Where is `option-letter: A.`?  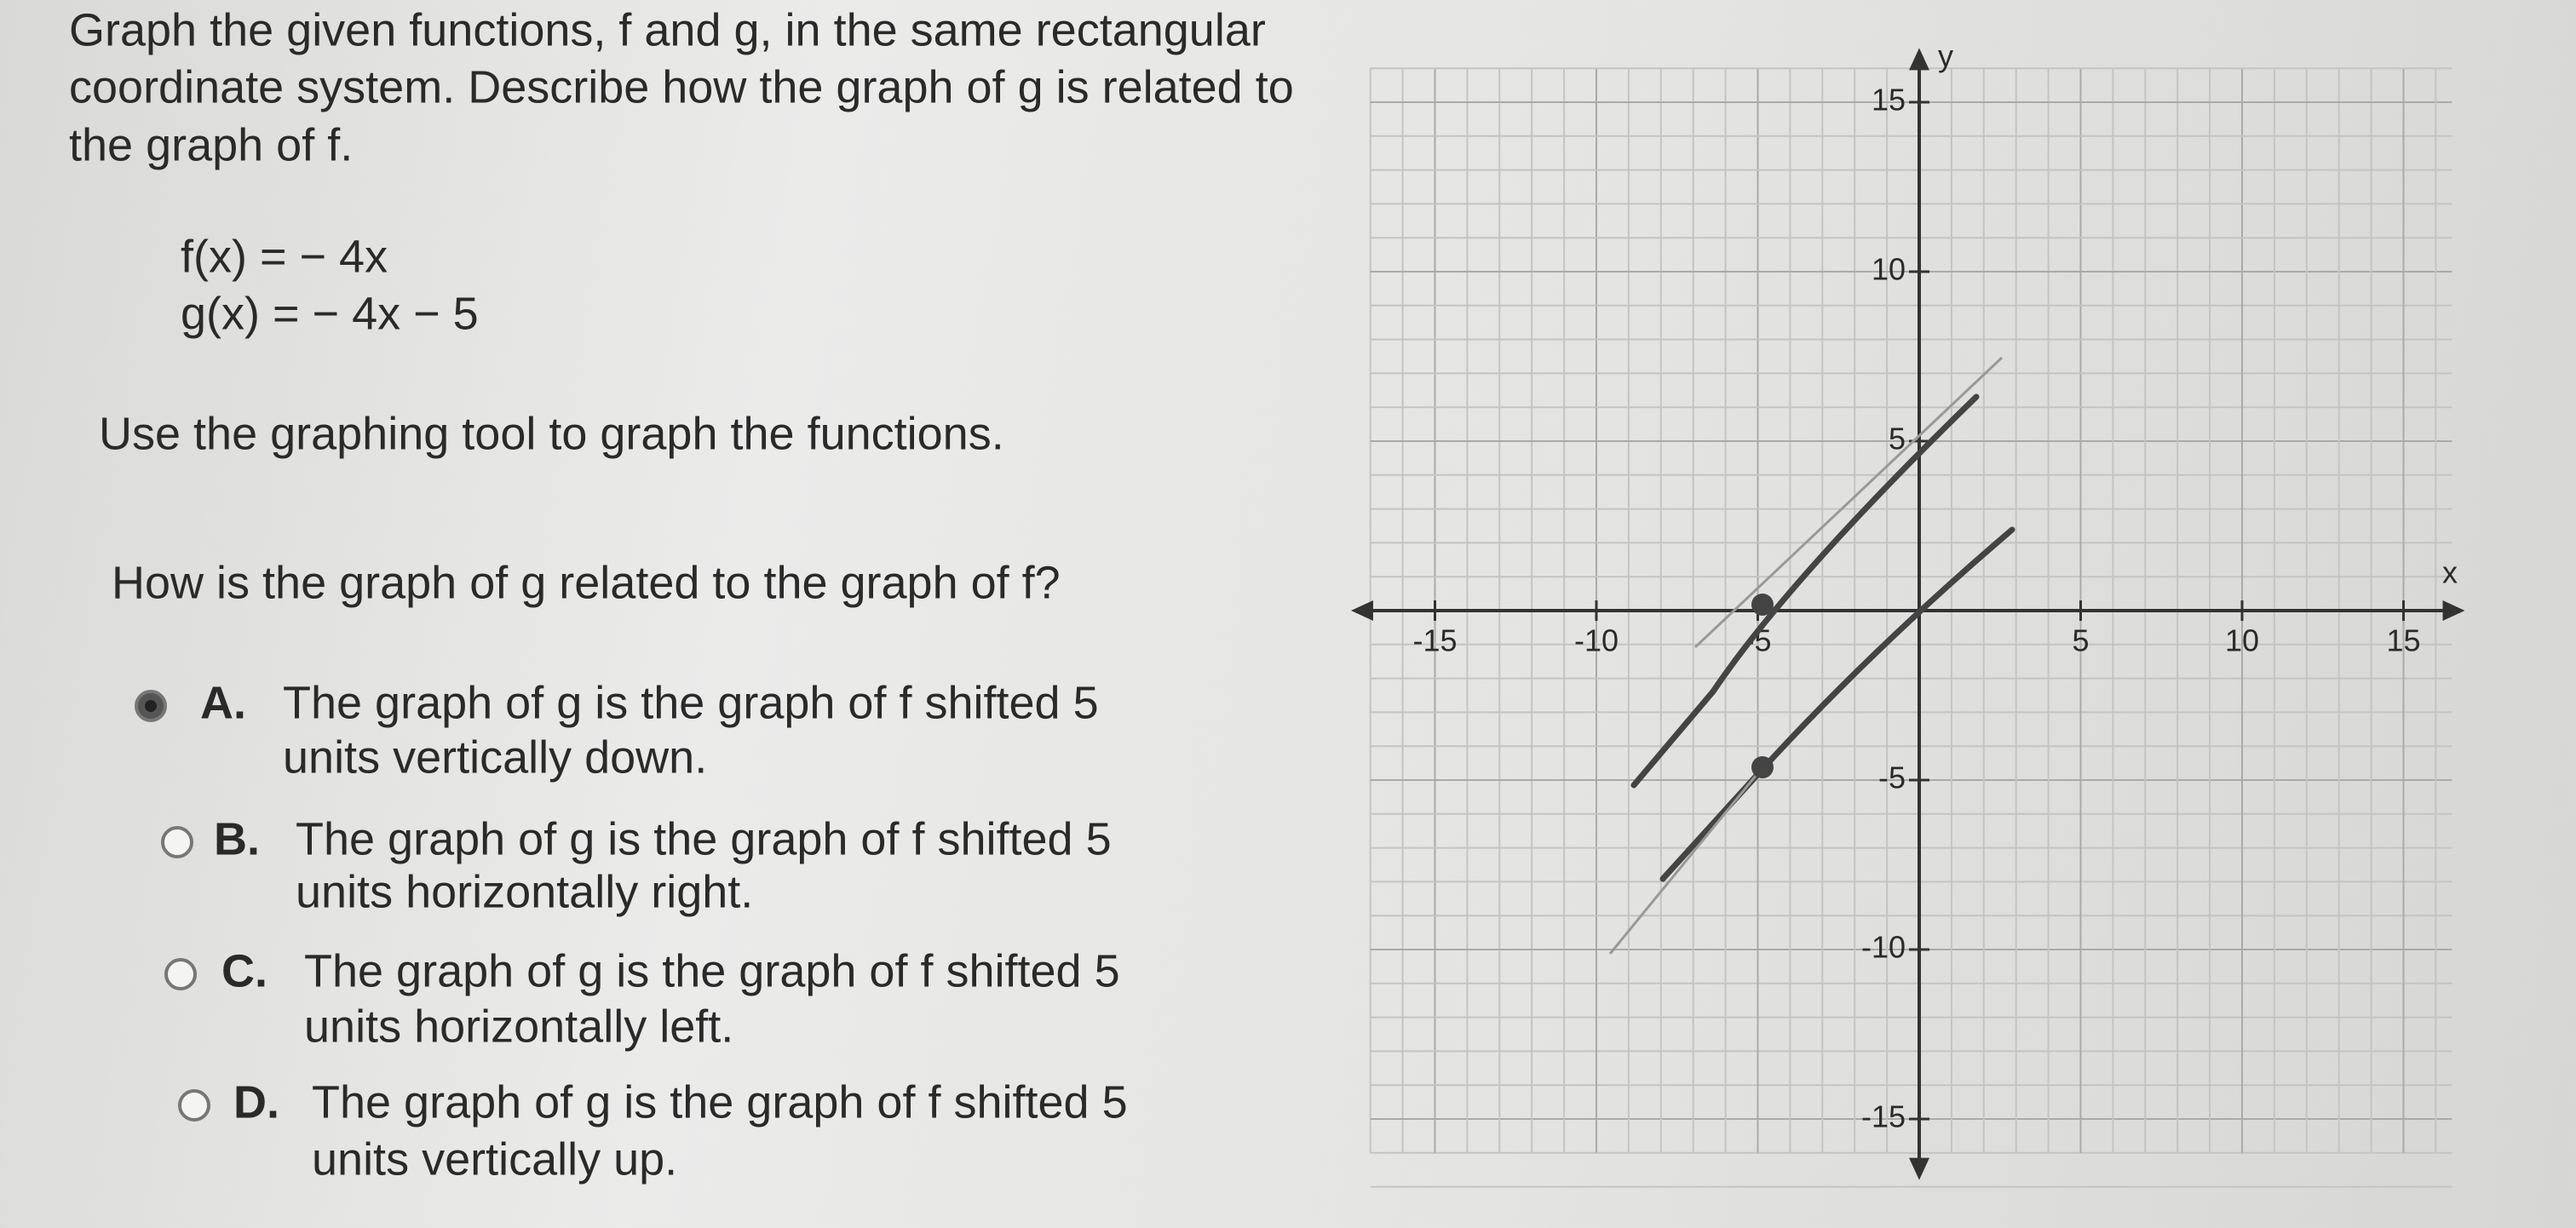 option-letter: A. is located at coordinates (223, 702).